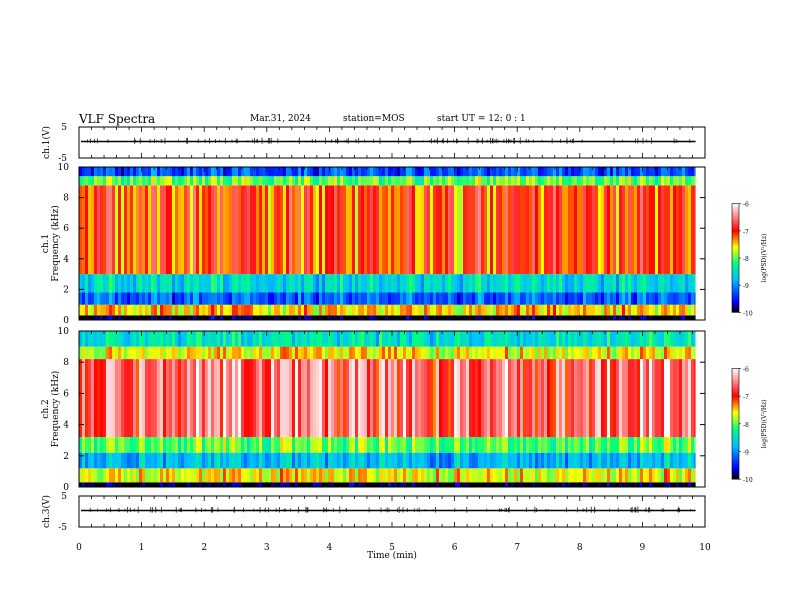  What do you see at coordinates (46, 408) in the screenshot?
I see `y-axis-label: ch.2` at bounding box center [46, 408].